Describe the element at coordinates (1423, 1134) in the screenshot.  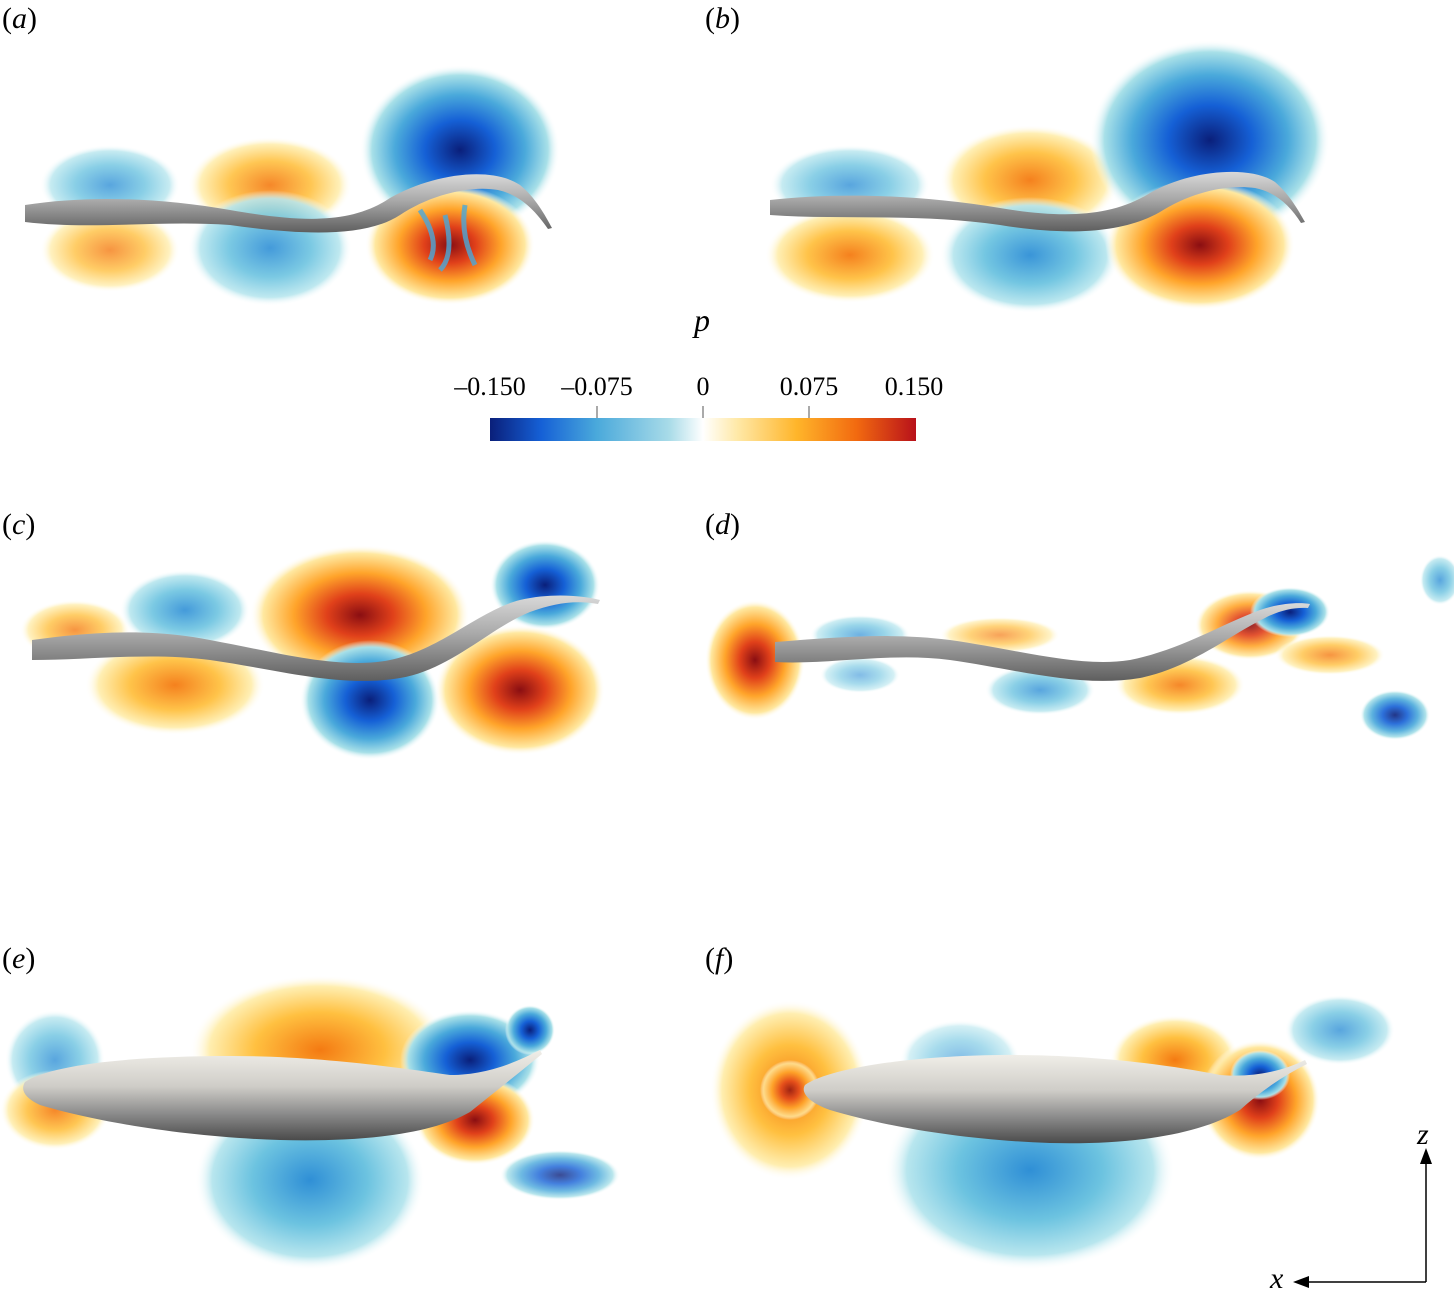
I see `z-axis-label: z` at that location.